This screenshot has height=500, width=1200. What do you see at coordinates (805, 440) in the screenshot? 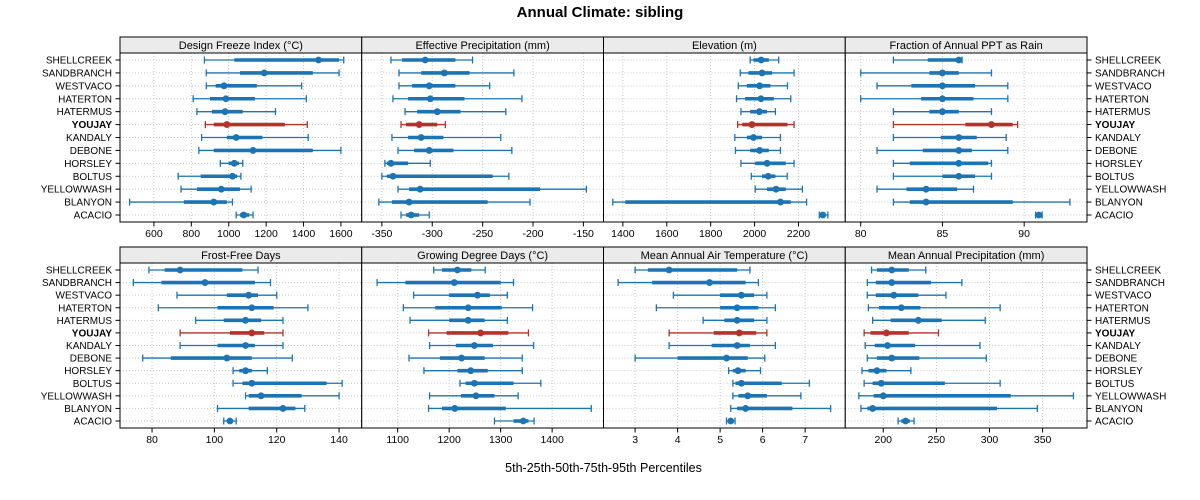
I see `axis-tick-label: 7` at bounding box center [805, 440].